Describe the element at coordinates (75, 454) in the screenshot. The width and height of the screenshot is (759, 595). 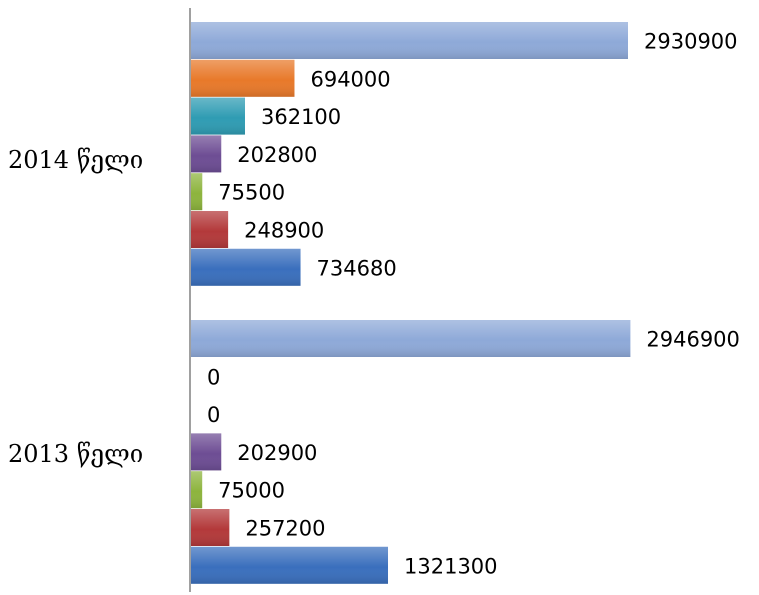
I see `category-label-1: 2013 წელი` at that location.